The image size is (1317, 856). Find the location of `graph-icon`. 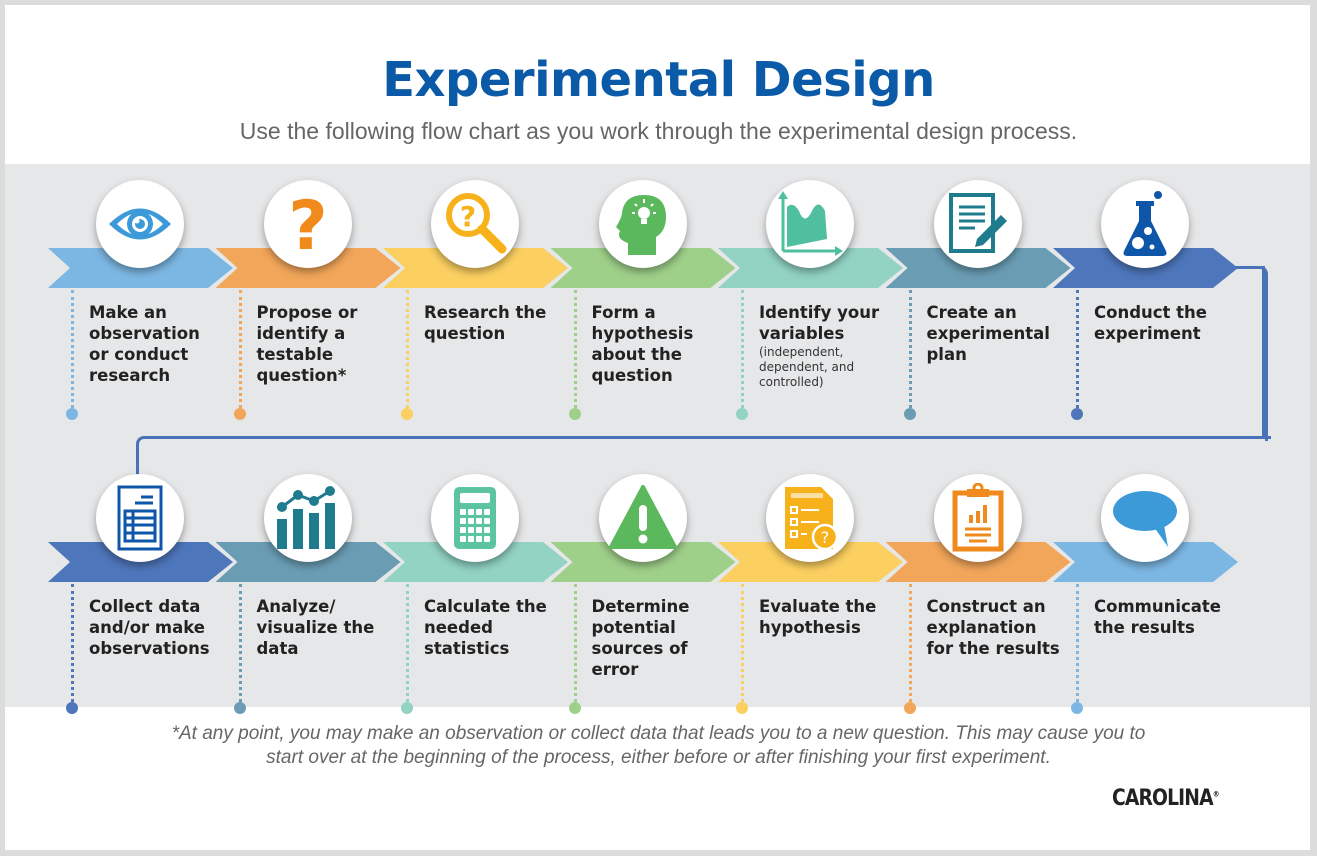

graph-icon is located at coordinates (810, 224).